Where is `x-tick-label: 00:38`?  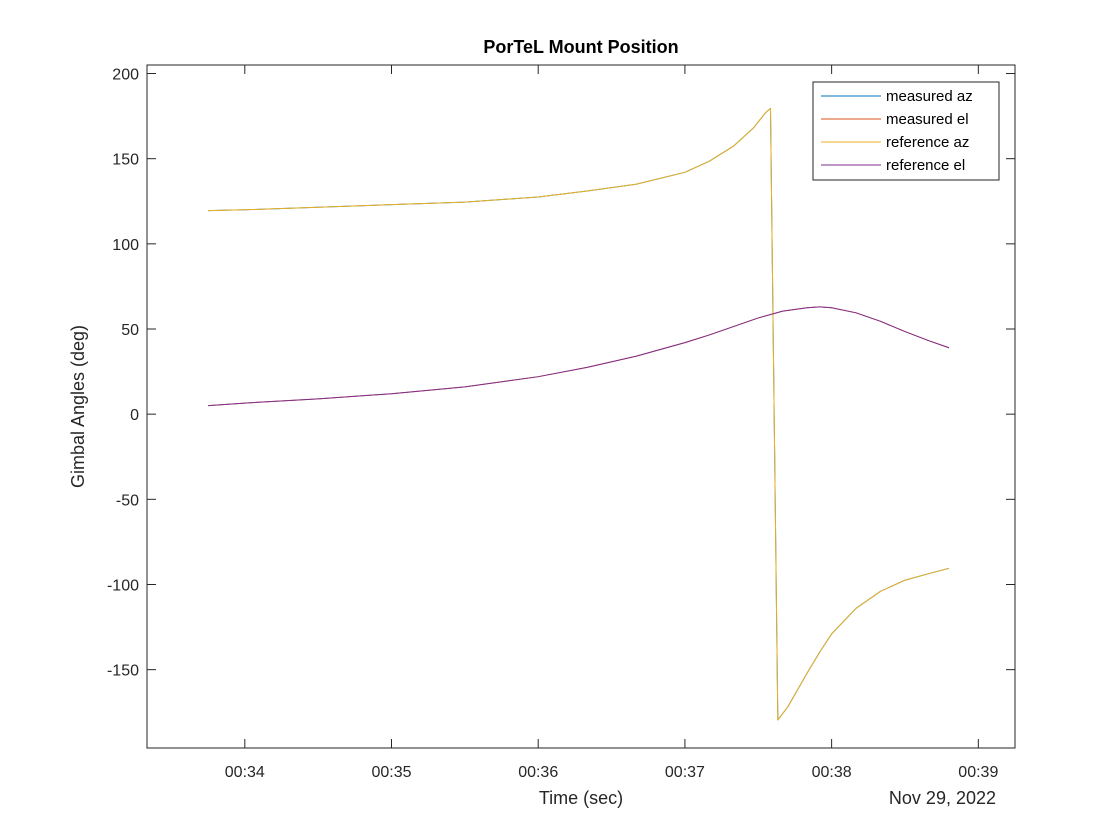 x-tick-label: 00:38 is located at coordinates (832, 772).